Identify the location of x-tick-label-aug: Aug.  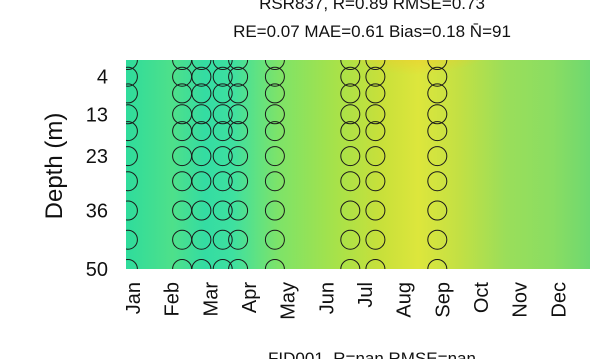
(405, 300).